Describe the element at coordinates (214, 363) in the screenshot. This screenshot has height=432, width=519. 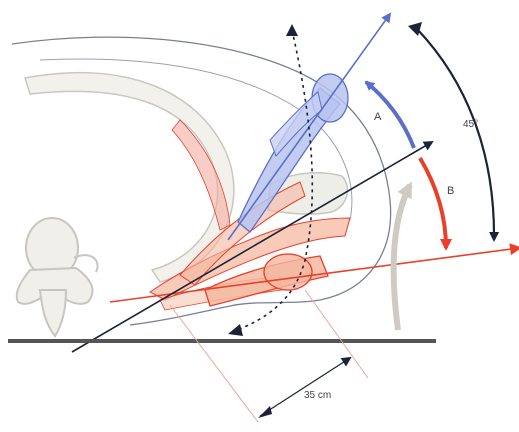
I see `distance-guide-left` at that location.